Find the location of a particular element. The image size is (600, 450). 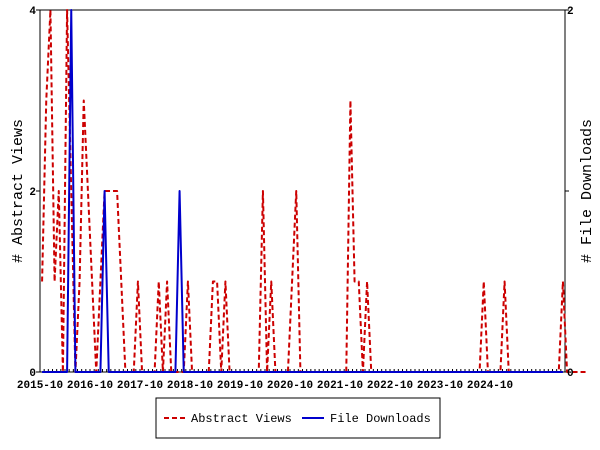

x-tick-label: 2023-10 is located at coordinates (440, 386).